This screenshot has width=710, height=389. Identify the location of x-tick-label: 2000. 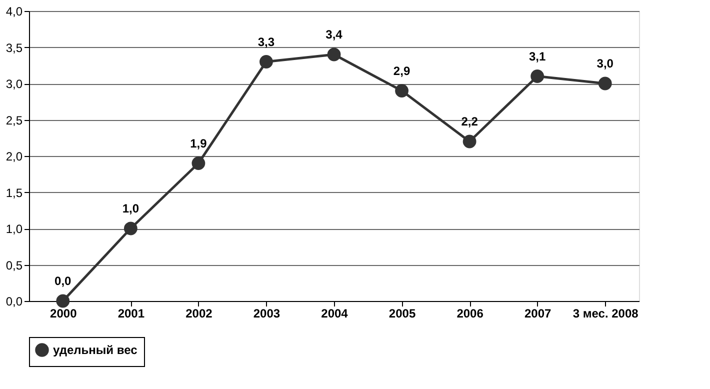
(64, 313).